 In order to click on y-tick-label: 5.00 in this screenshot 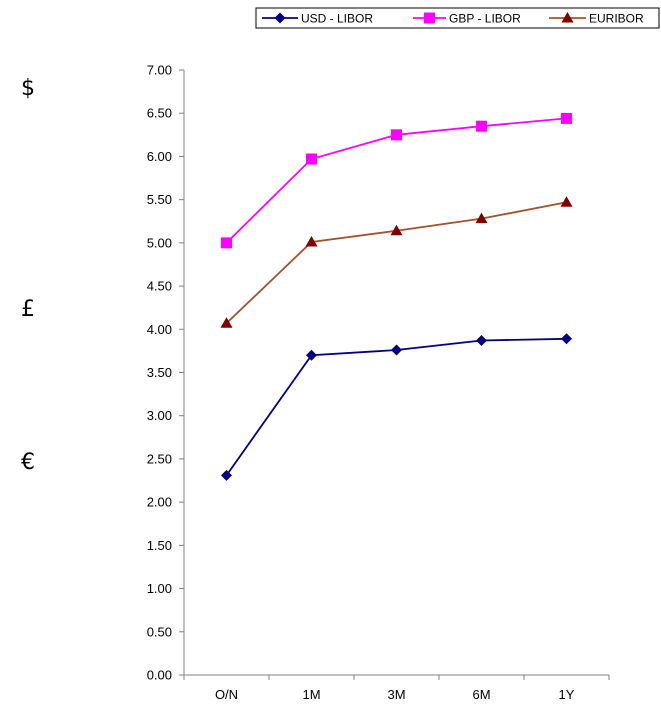, I will do `click(159, 242)`.